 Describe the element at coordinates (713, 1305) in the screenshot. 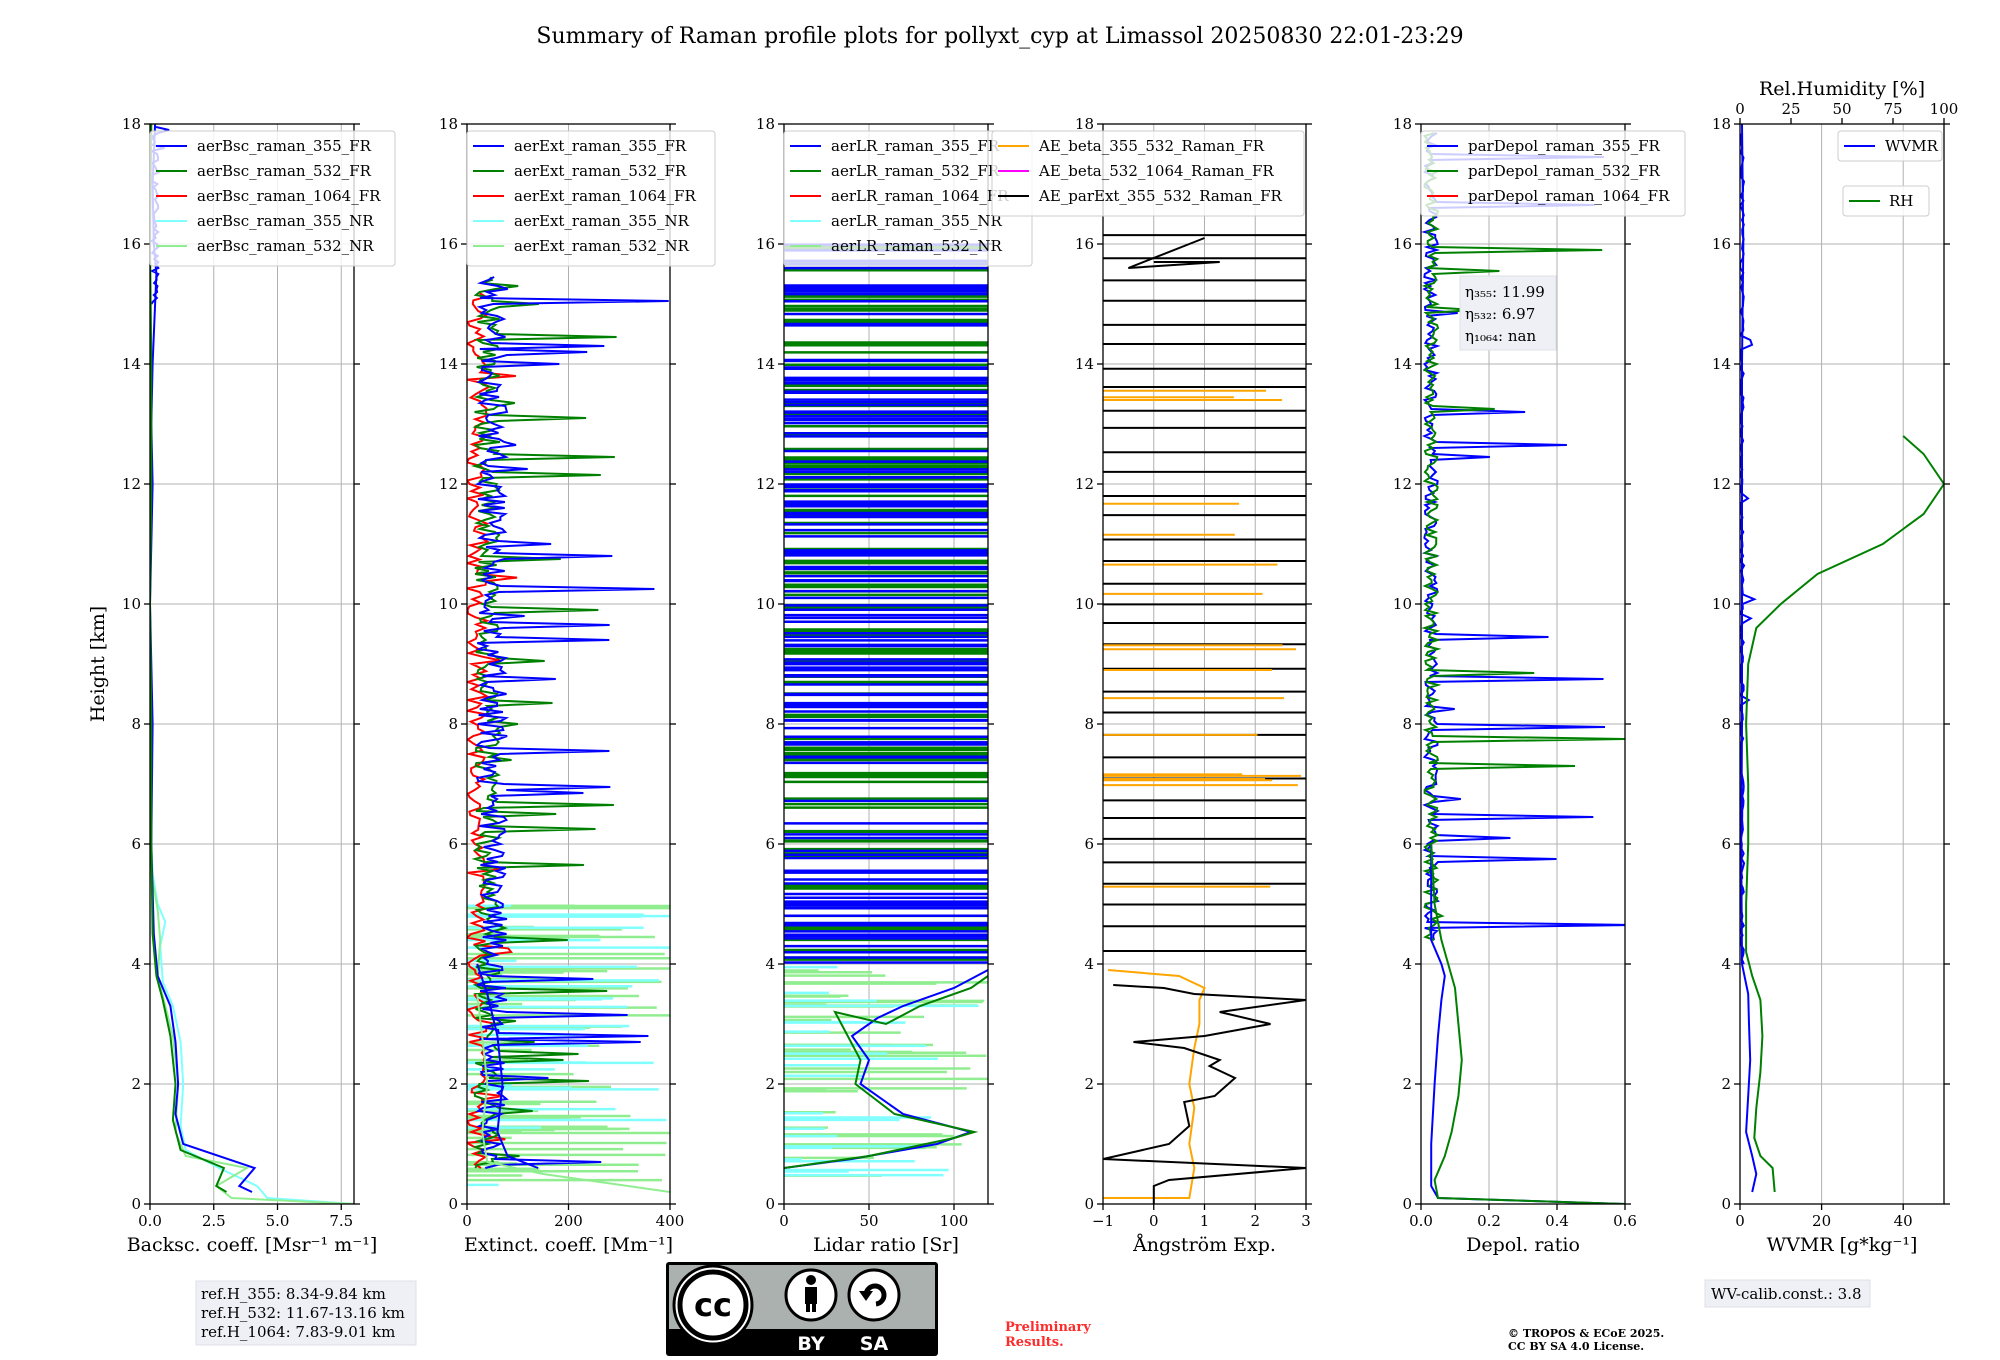

I see `cc-logo-text: cc` at that location.